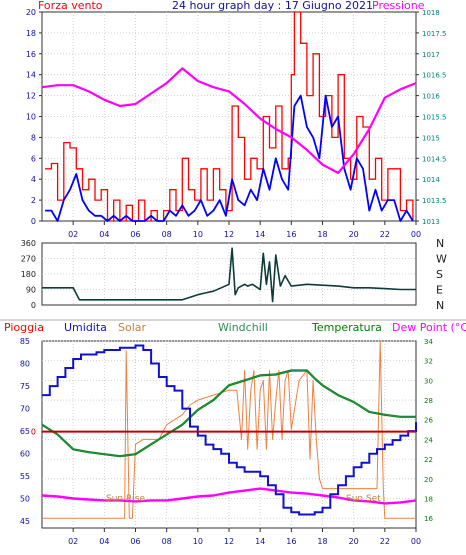 The width and height of the screenshot is (466, 555). I want to click on panel3-right-tick: 32, so click(428, 362).